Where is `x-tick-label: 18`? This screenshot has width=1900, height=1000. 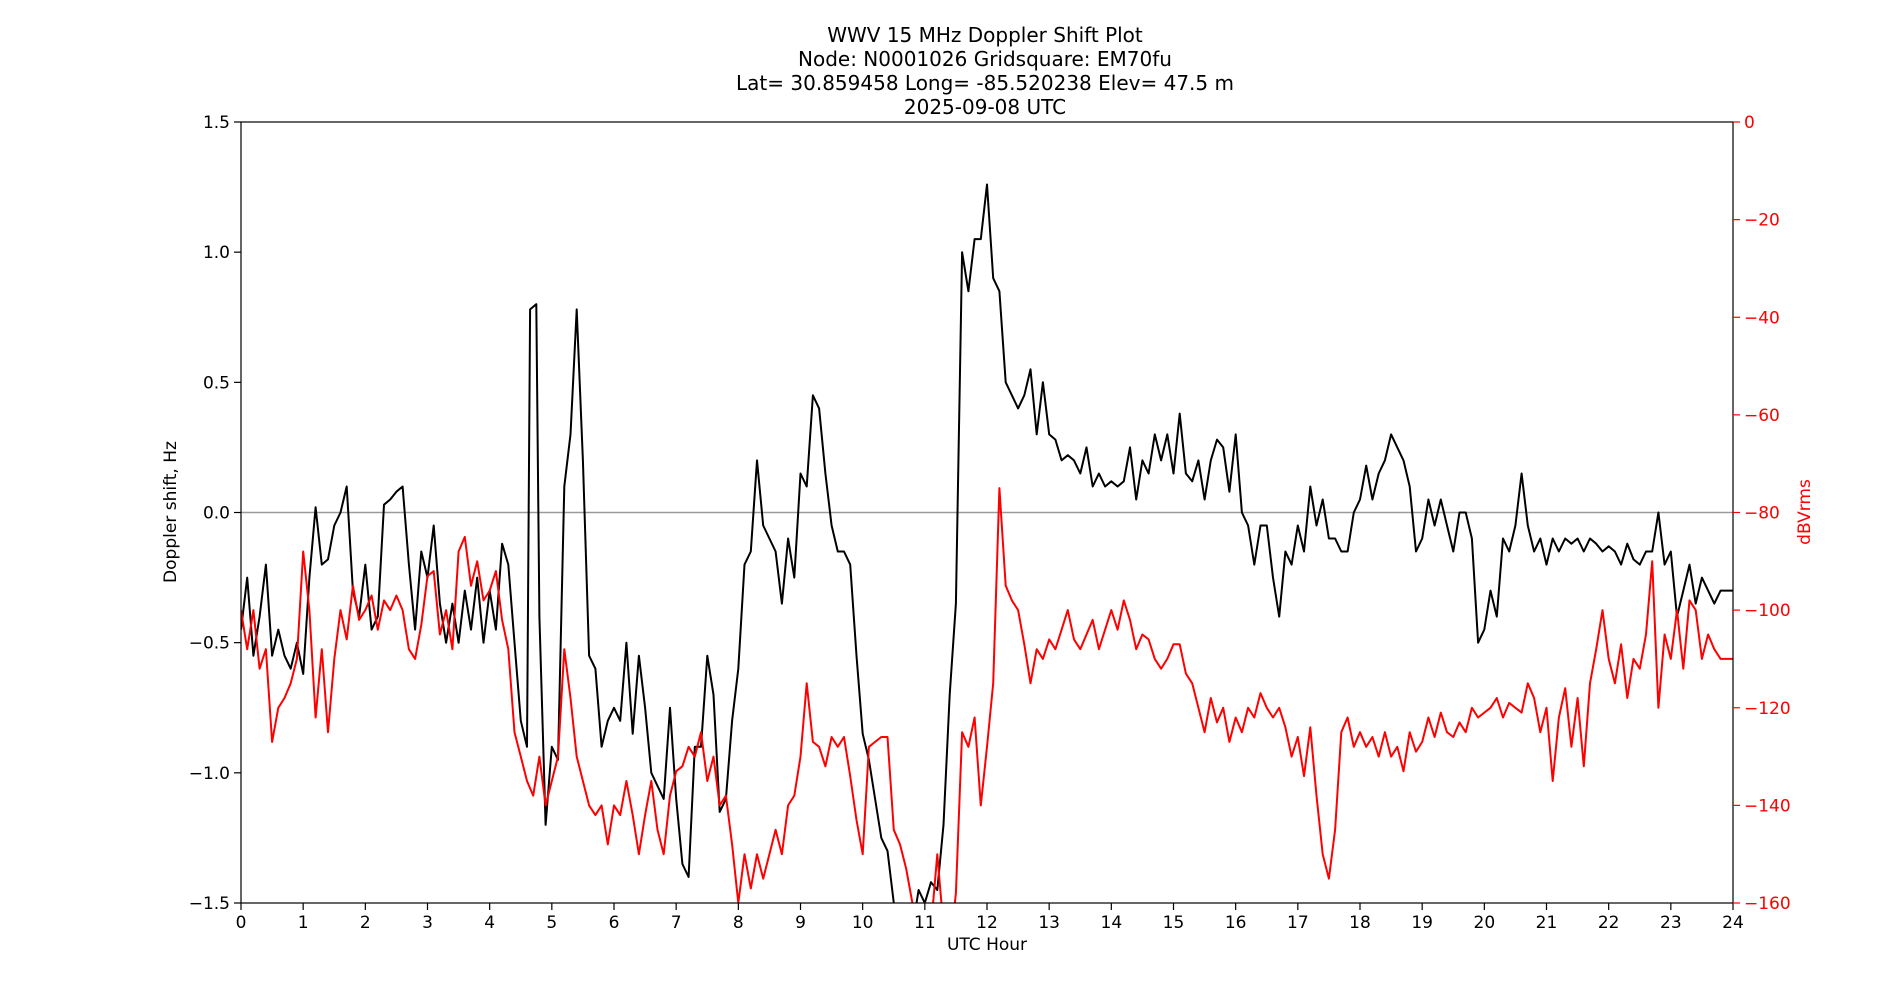 x-tick-label: 18 is located at coordinates (1360, 923).